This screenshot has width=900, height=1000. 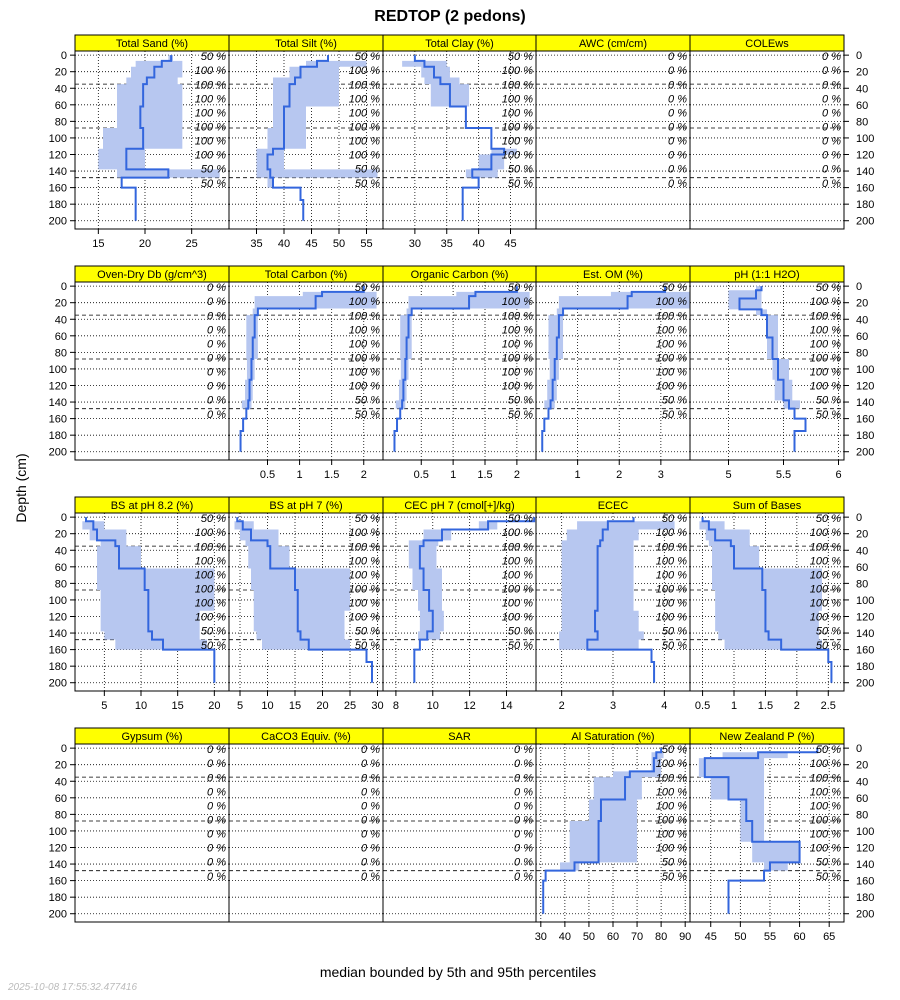 What do you see at coordinates (484, 475) in the screenshot?
I see `x-tick-label: 1.5` at bounding box center [484, 475].